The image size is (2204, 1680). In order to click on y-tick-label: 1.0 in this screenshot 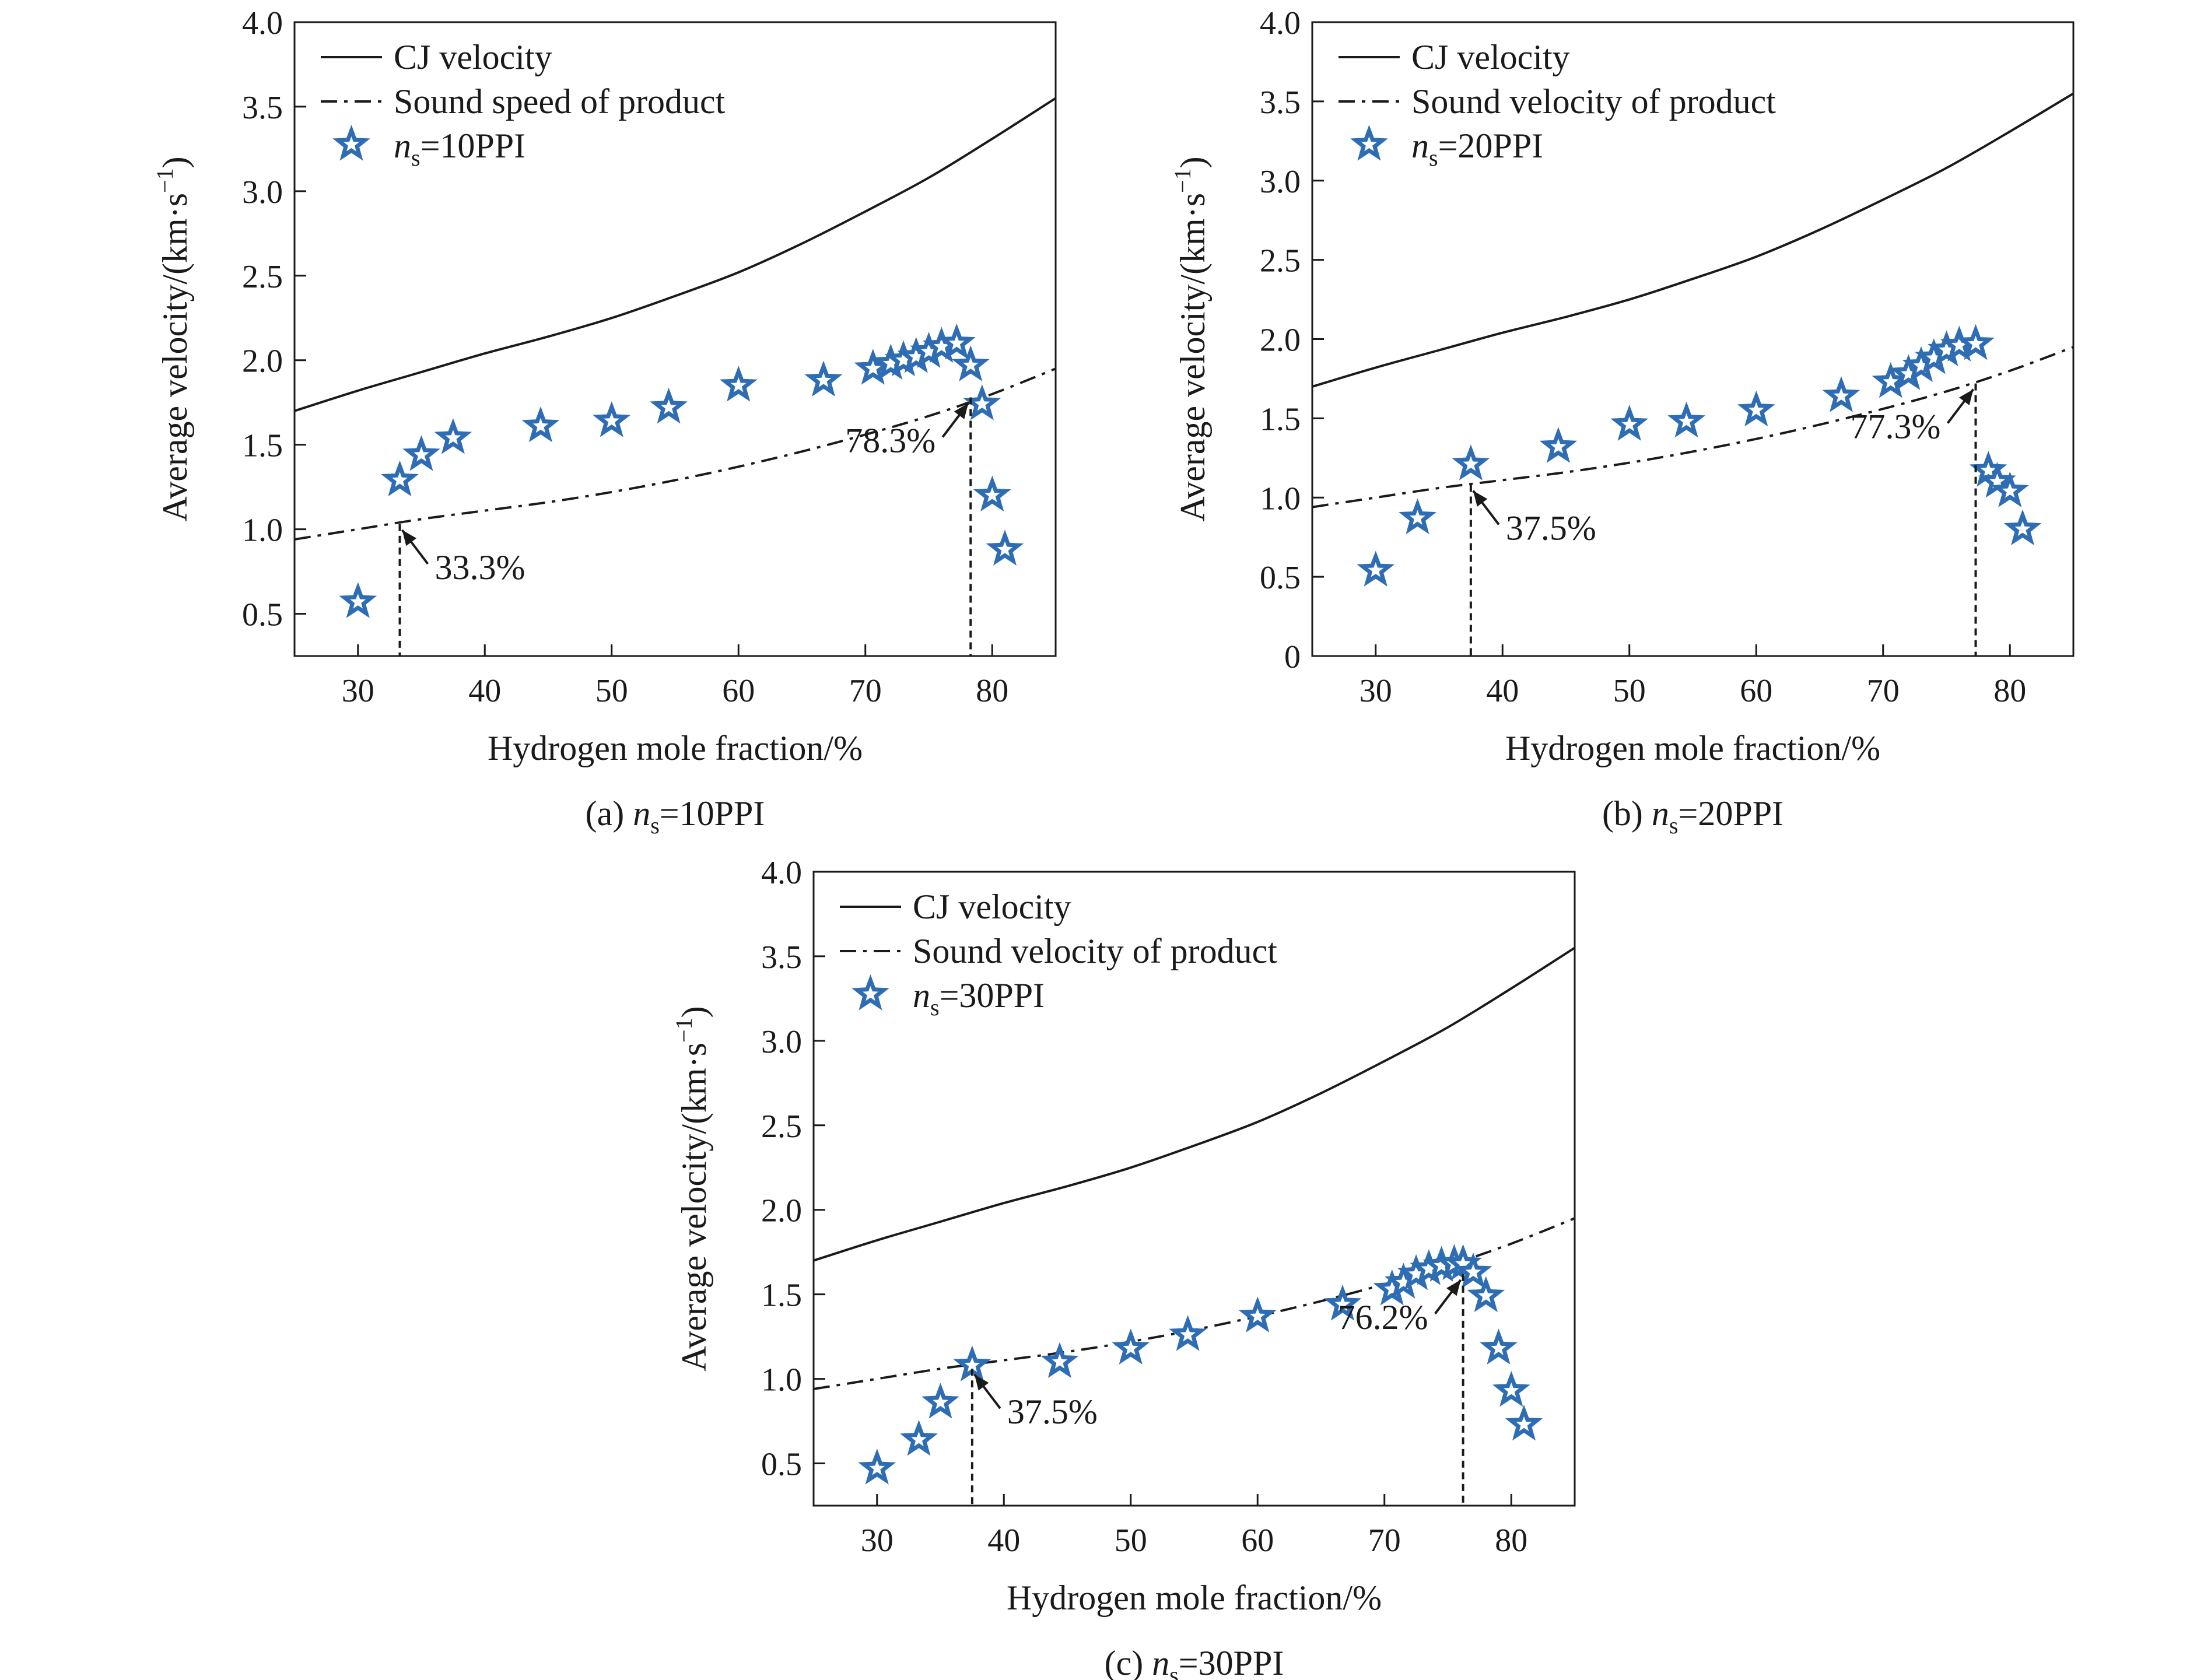, I will do `click(1280, 498)`.